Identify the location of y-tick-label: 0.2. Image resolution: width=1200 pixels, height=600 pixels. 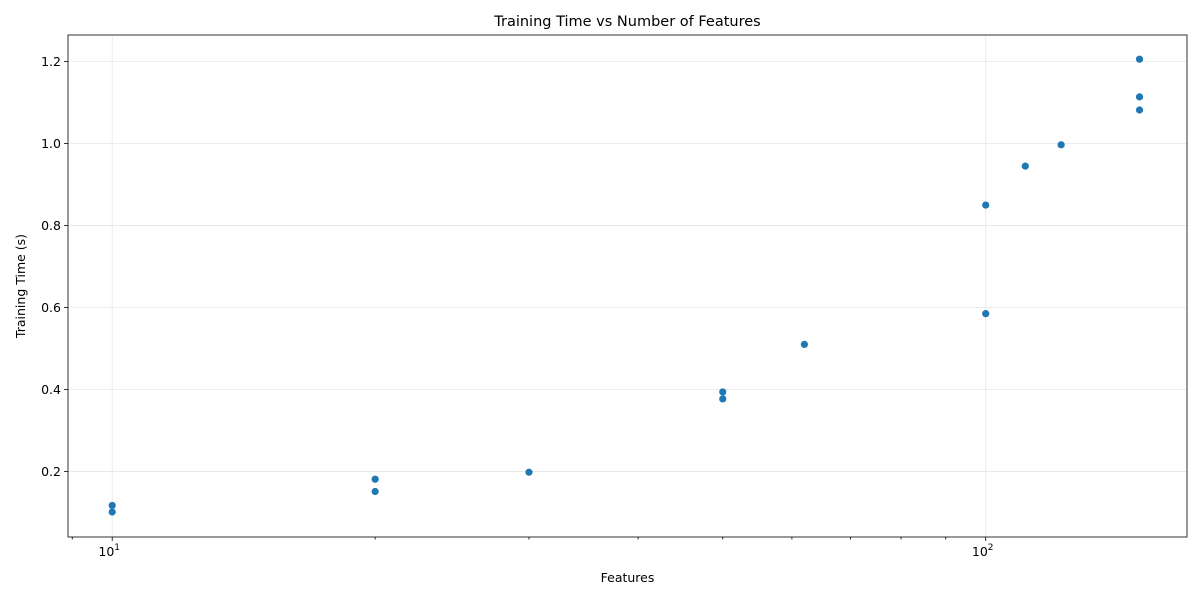
(51, 471).